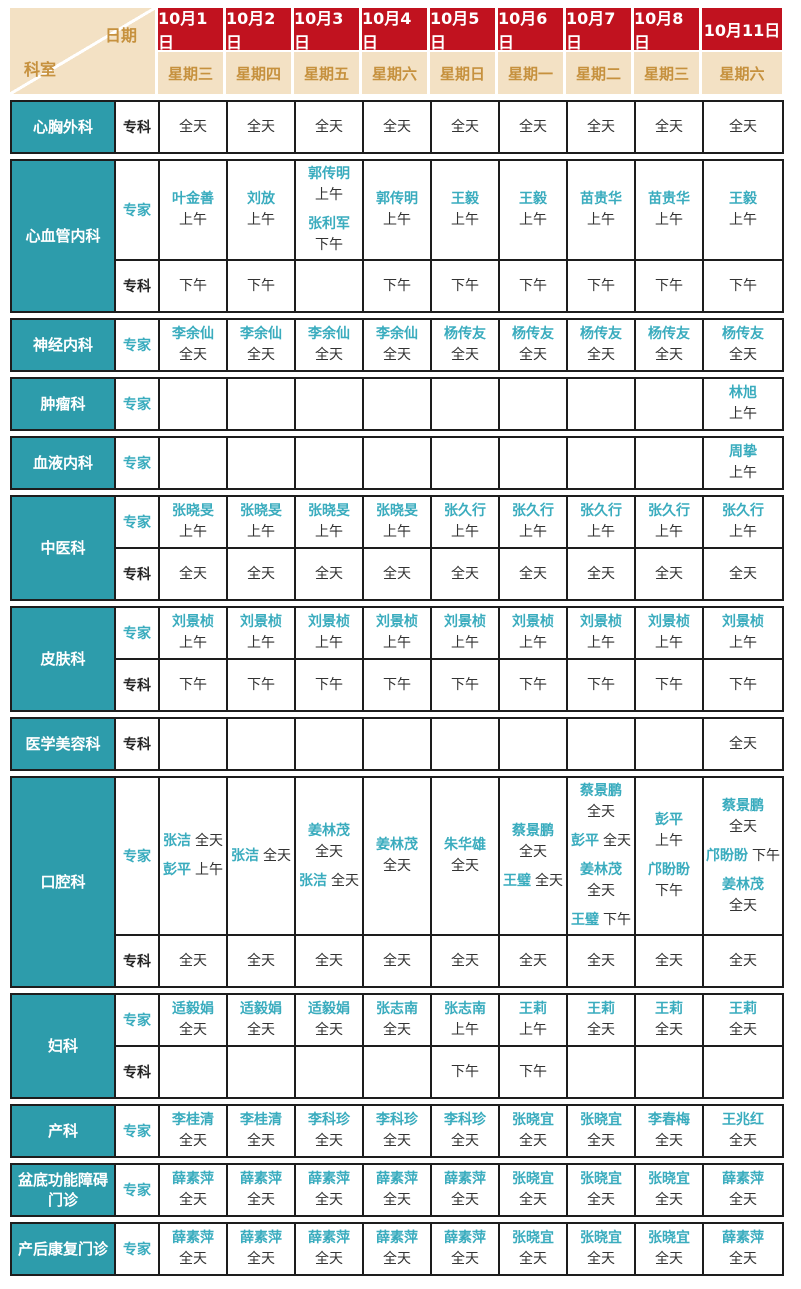 This screenshot has width=801, height=1289. Describe the element at coordinates (743, 856) in the screenshot. I see `schedule-cell: 蔡景鹏 全天 邝盼盼 下午 姜林茂 全天` at that location.